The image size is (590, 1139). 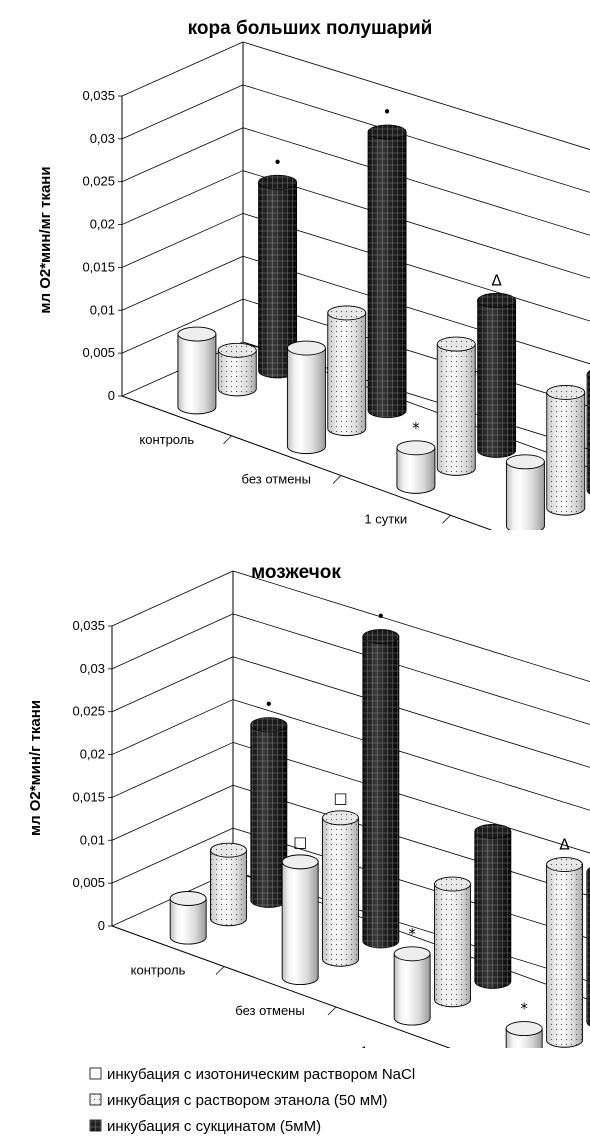 What do you see at coordinates (158, 969) in the screenshot?
I see `c2-x-tick-0-0: контроль` at bounding box center [158, 969].